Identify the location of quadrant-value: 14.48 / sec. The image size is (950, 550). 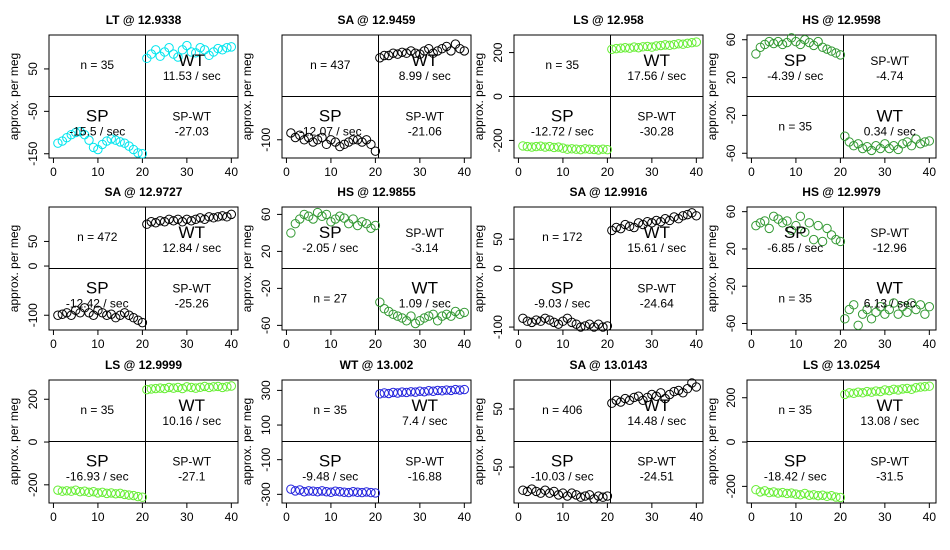
(656, 421).